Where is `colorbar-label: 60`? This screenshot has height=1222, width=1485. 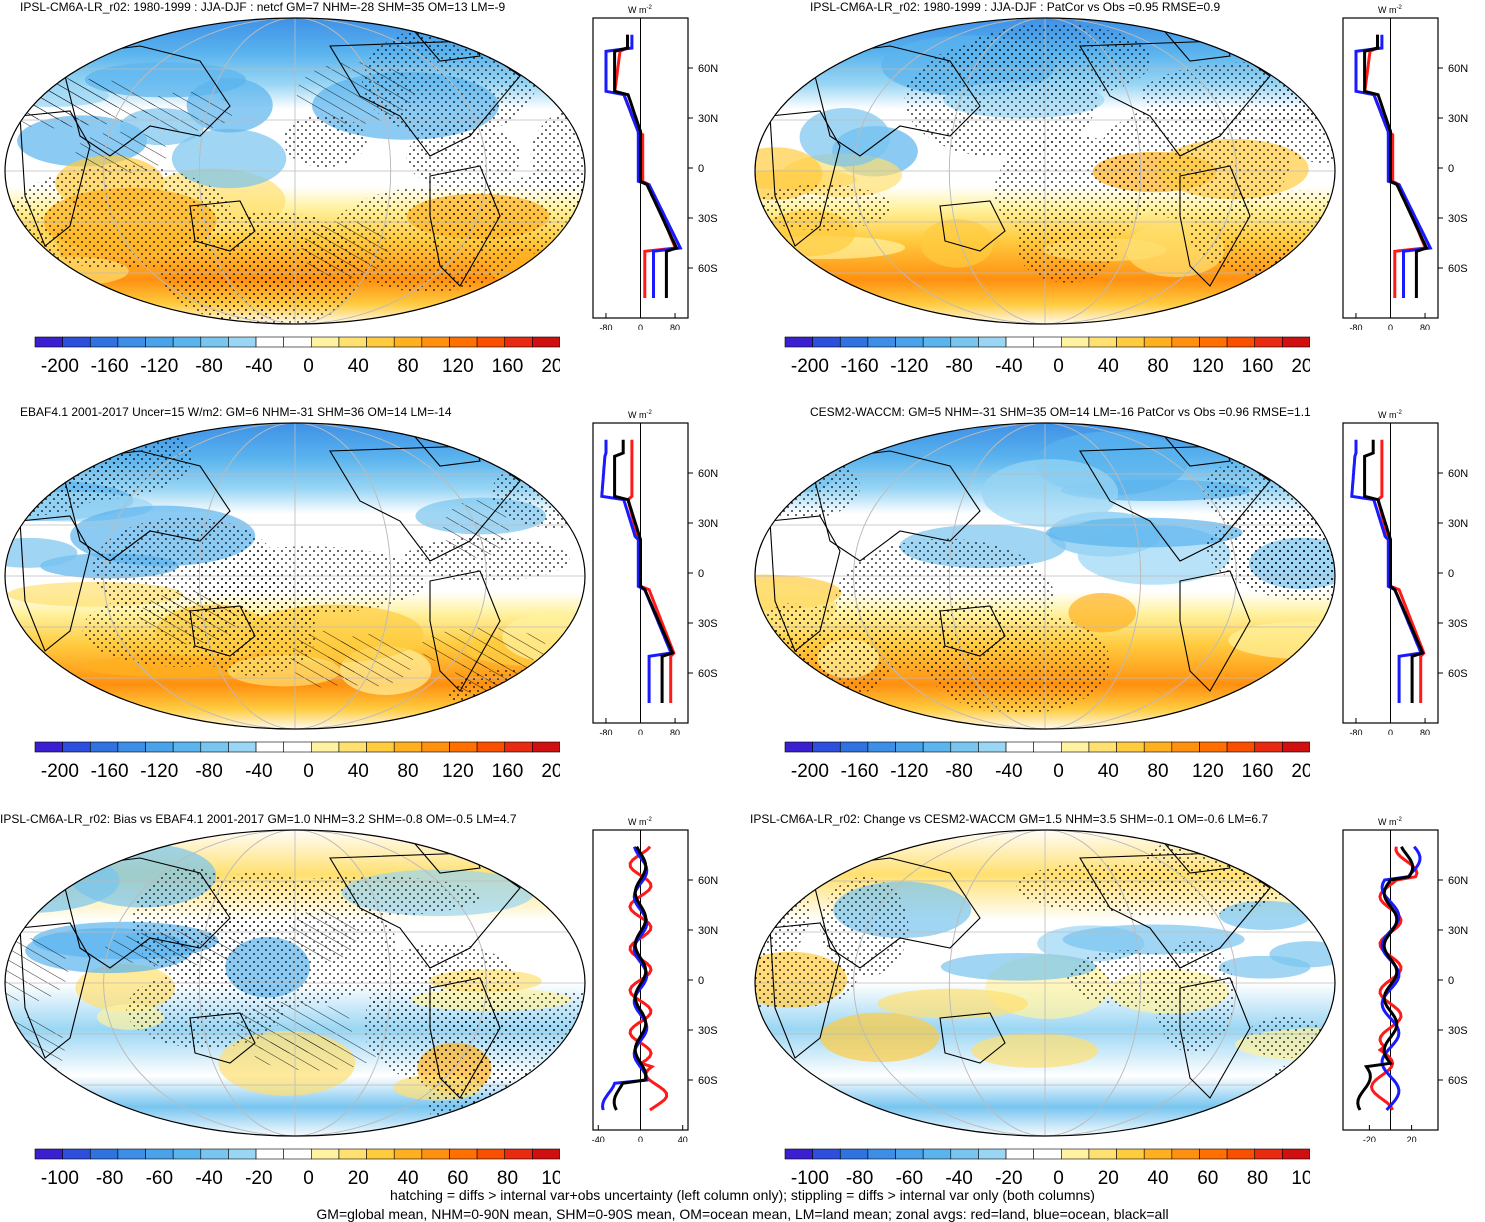
colorbar-label: 60 is located at coordinates (1207, 1178).